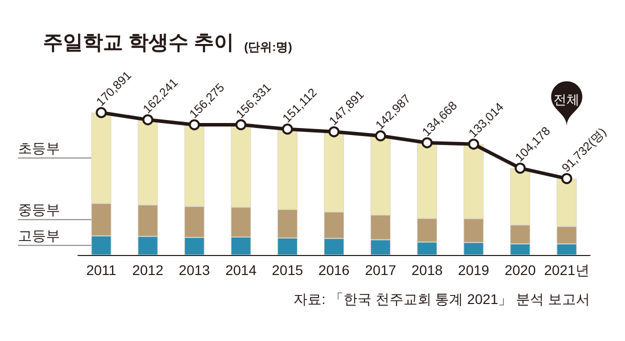 This screenshot has height=341, width=625. I want to click on text: (단위:명), so click(268, 47).